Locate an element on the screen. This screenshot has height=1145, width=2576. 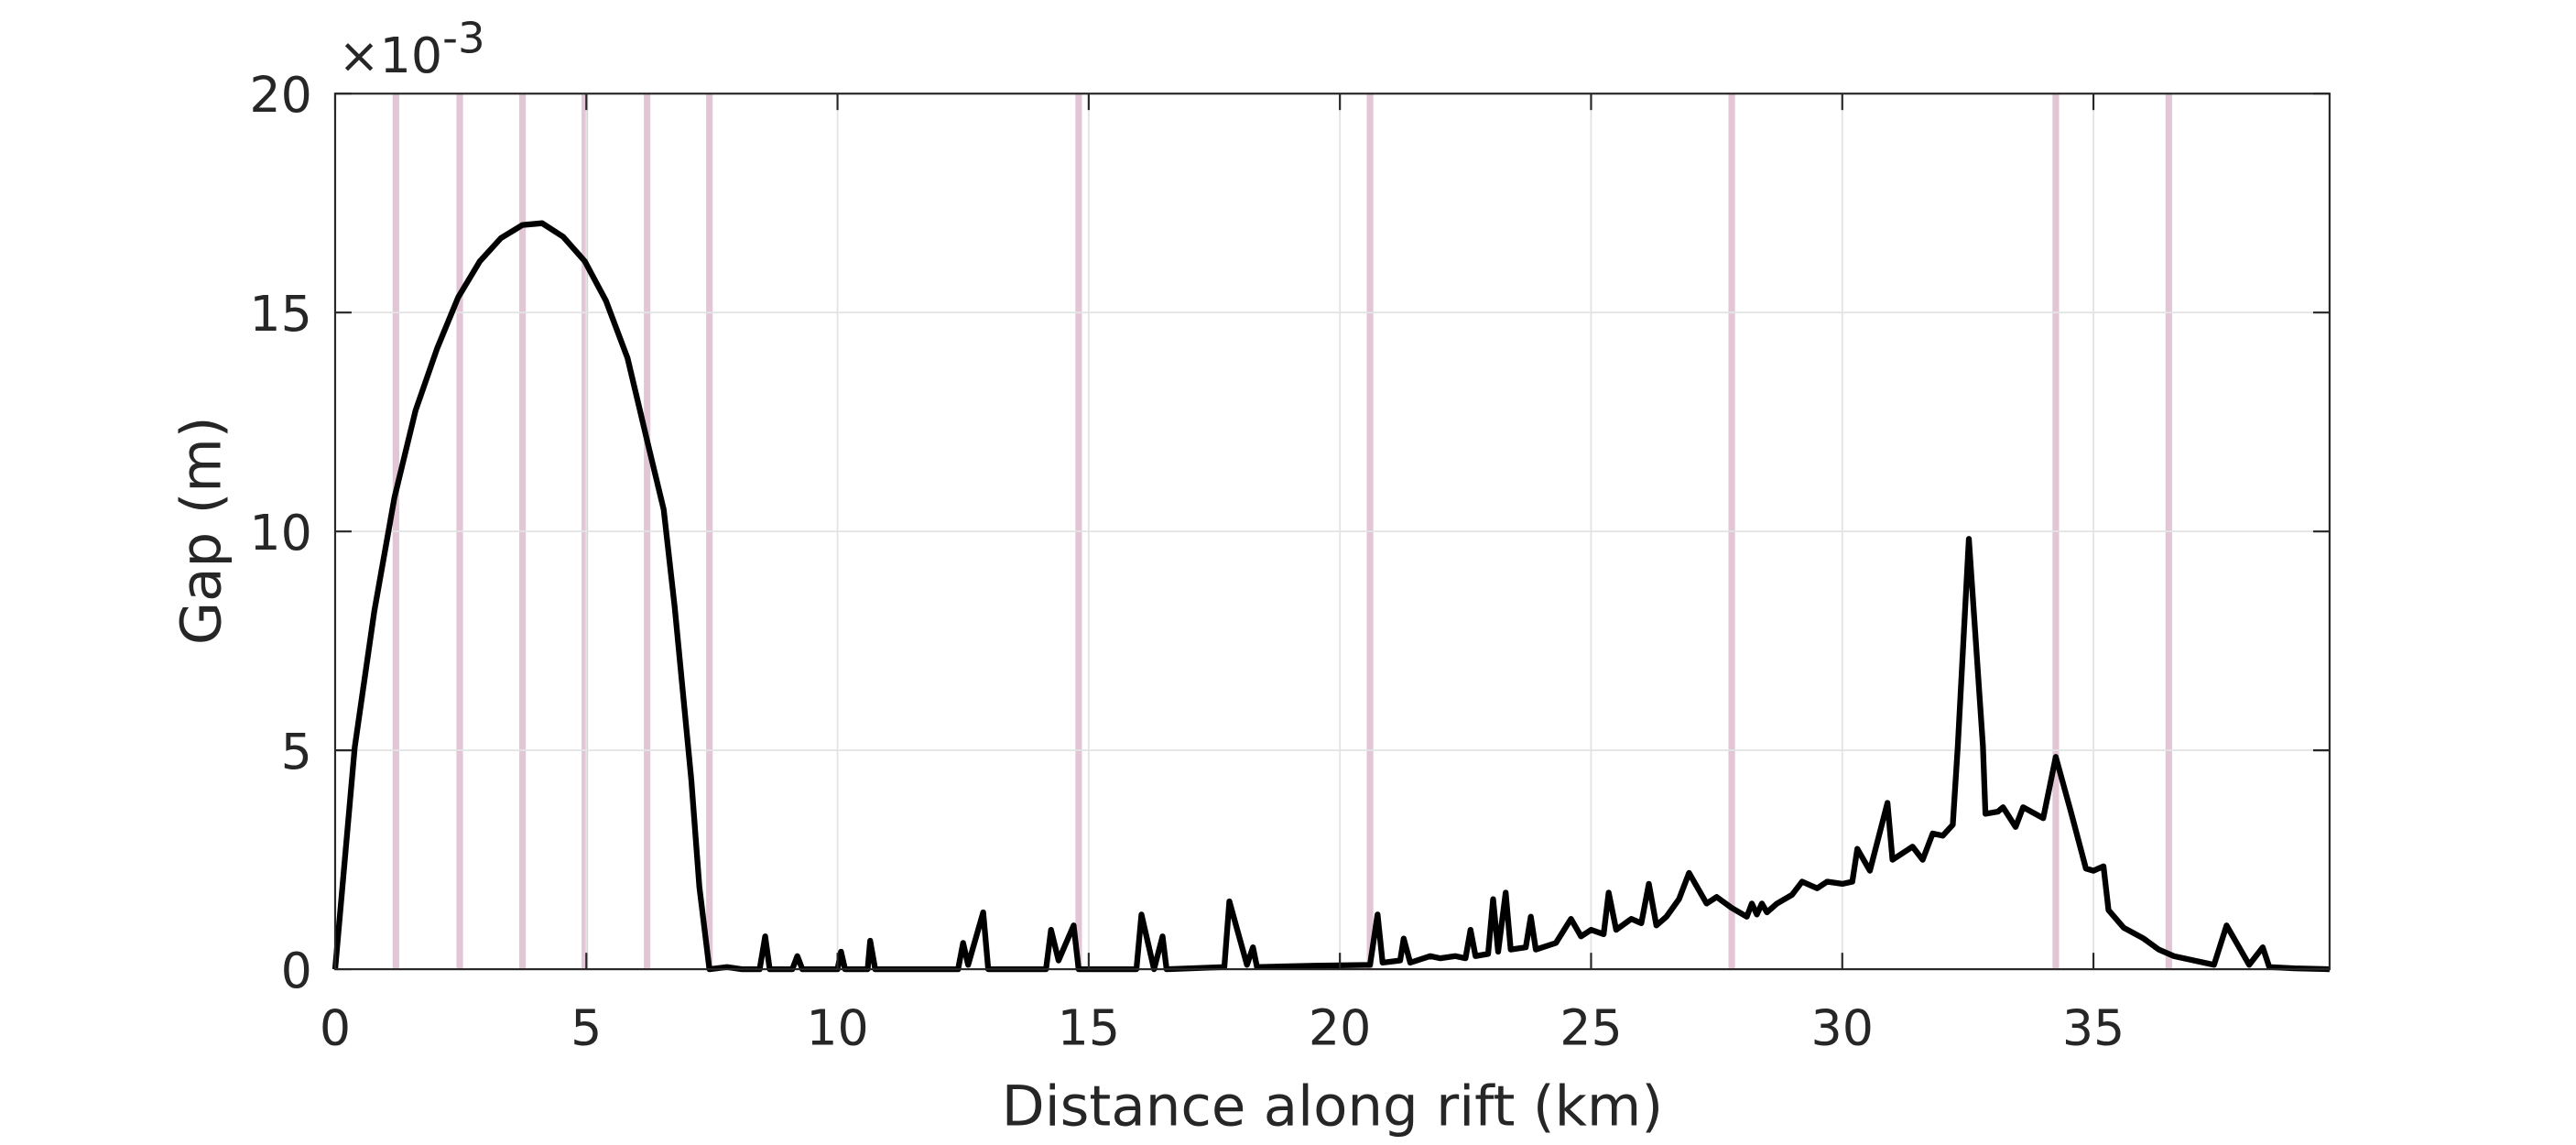
x-tick-label: 0 is located at coordinates (335, 1028).